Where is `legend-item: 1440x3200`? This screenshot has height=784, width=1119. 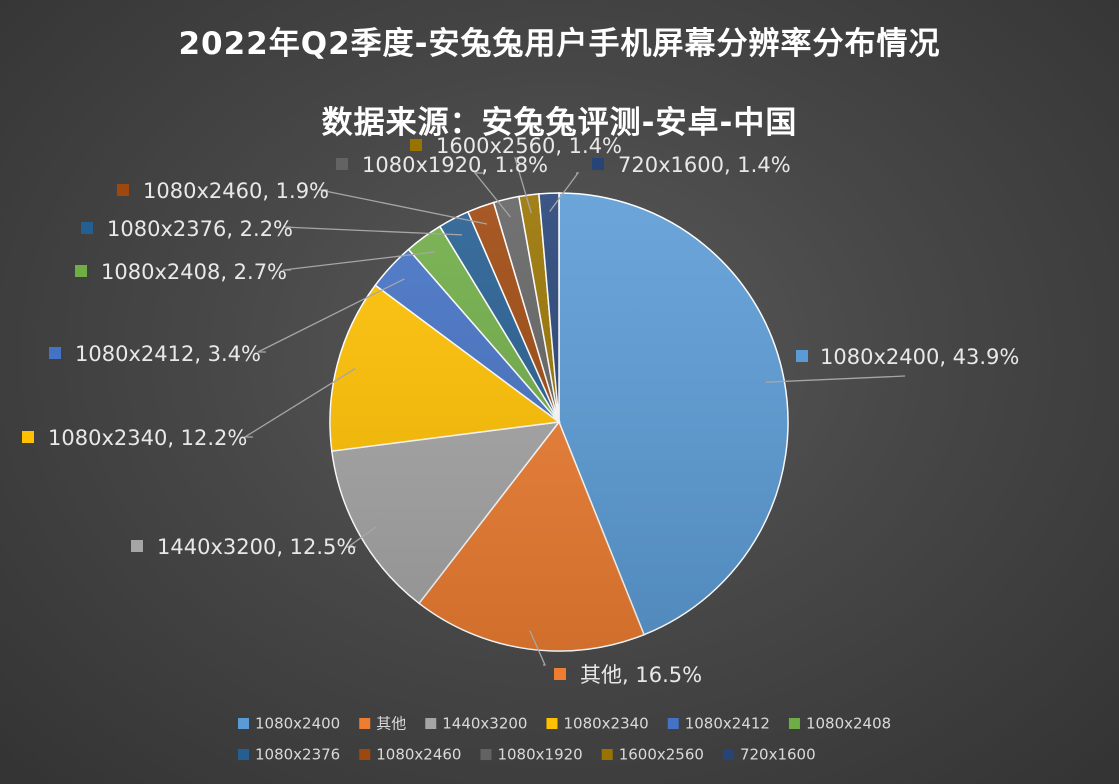 legend-item: 1440x3200 is located at coordinates (484, 724).